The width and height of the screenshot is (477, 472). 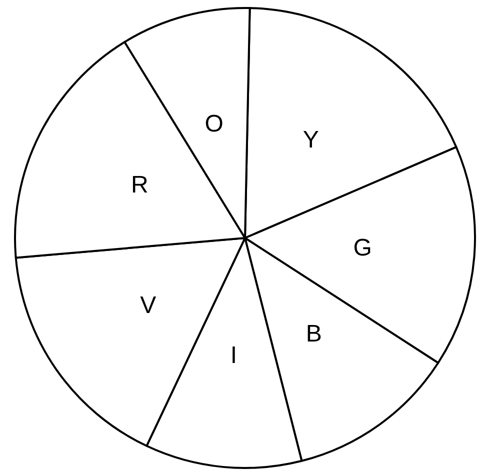 What do you see at coordinates (233, 355) in the screenshot?
I see `slice-label: I` at bounding box center [233, 355].